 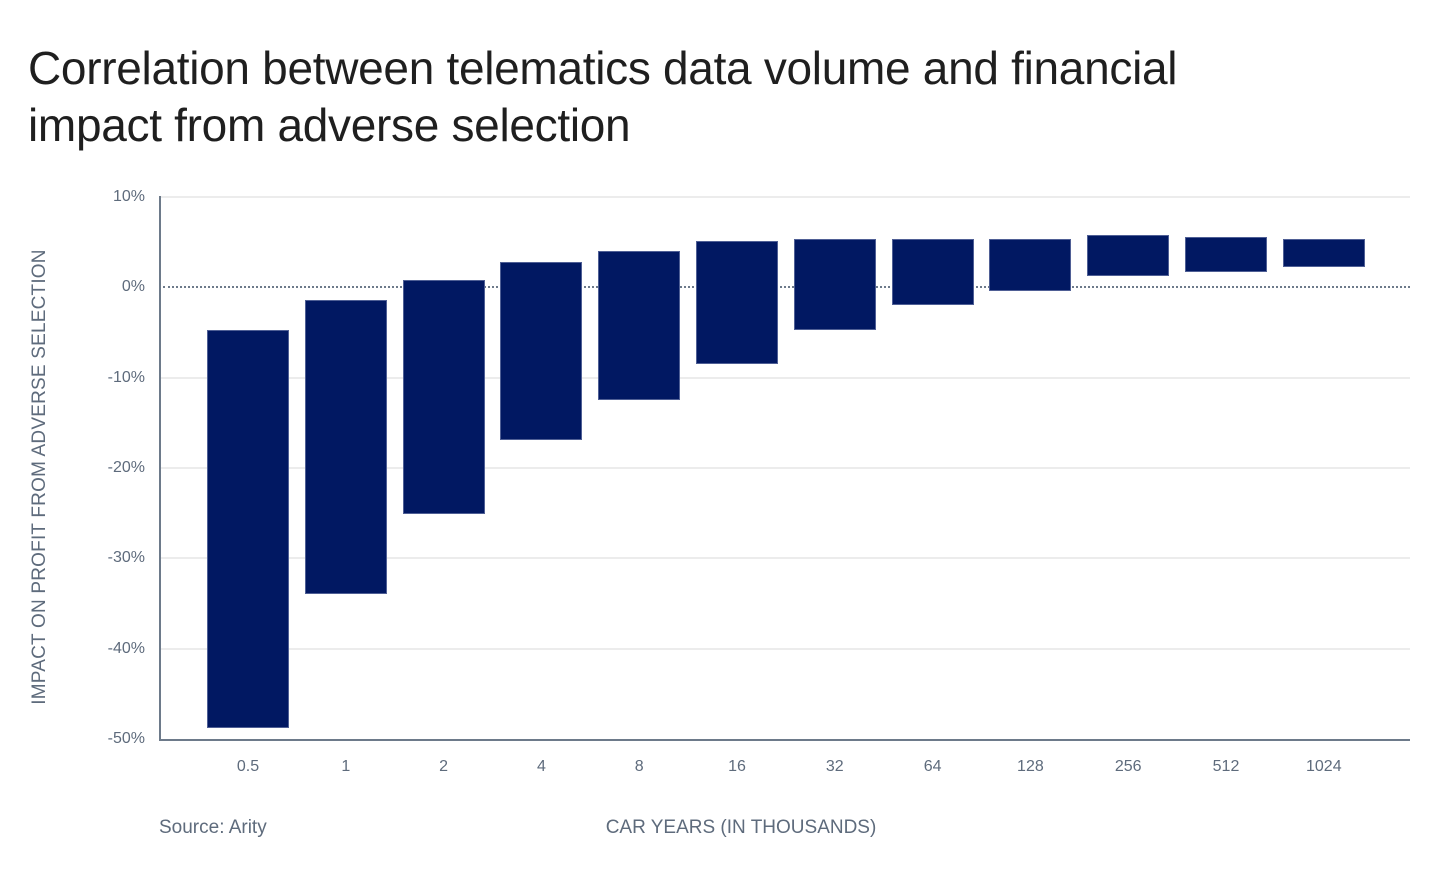 I want to click on x-tick-label: 1024, so click(x=1324, y=766).